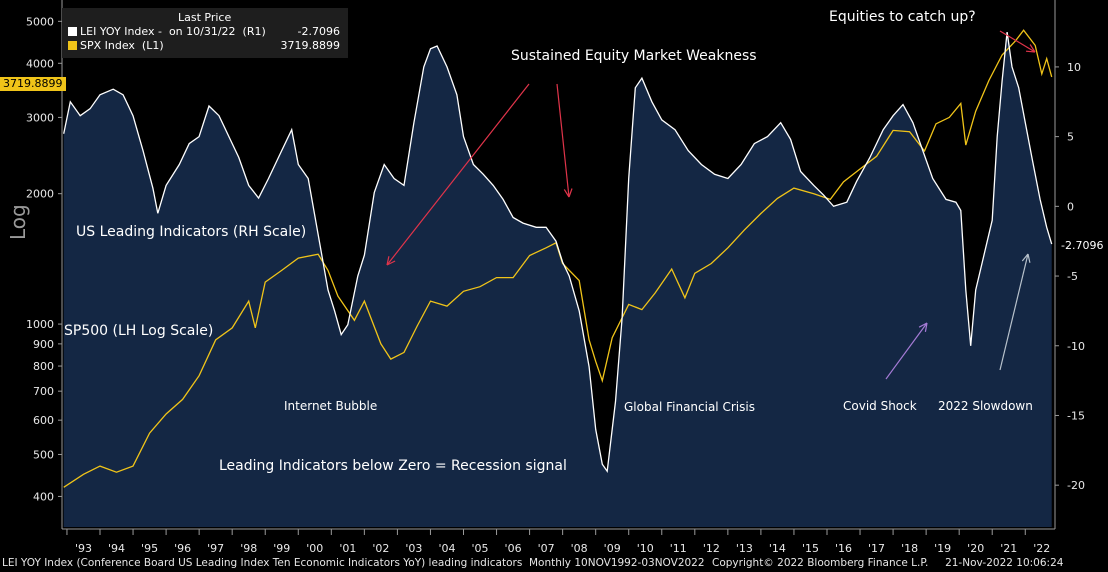 Image resolution: width=1108 pixels, height=572 pixels. What do you see at coordinates (314, 548) in the screenshot?
I see `x-tick-label: '00` at bounding box center [314, 548].